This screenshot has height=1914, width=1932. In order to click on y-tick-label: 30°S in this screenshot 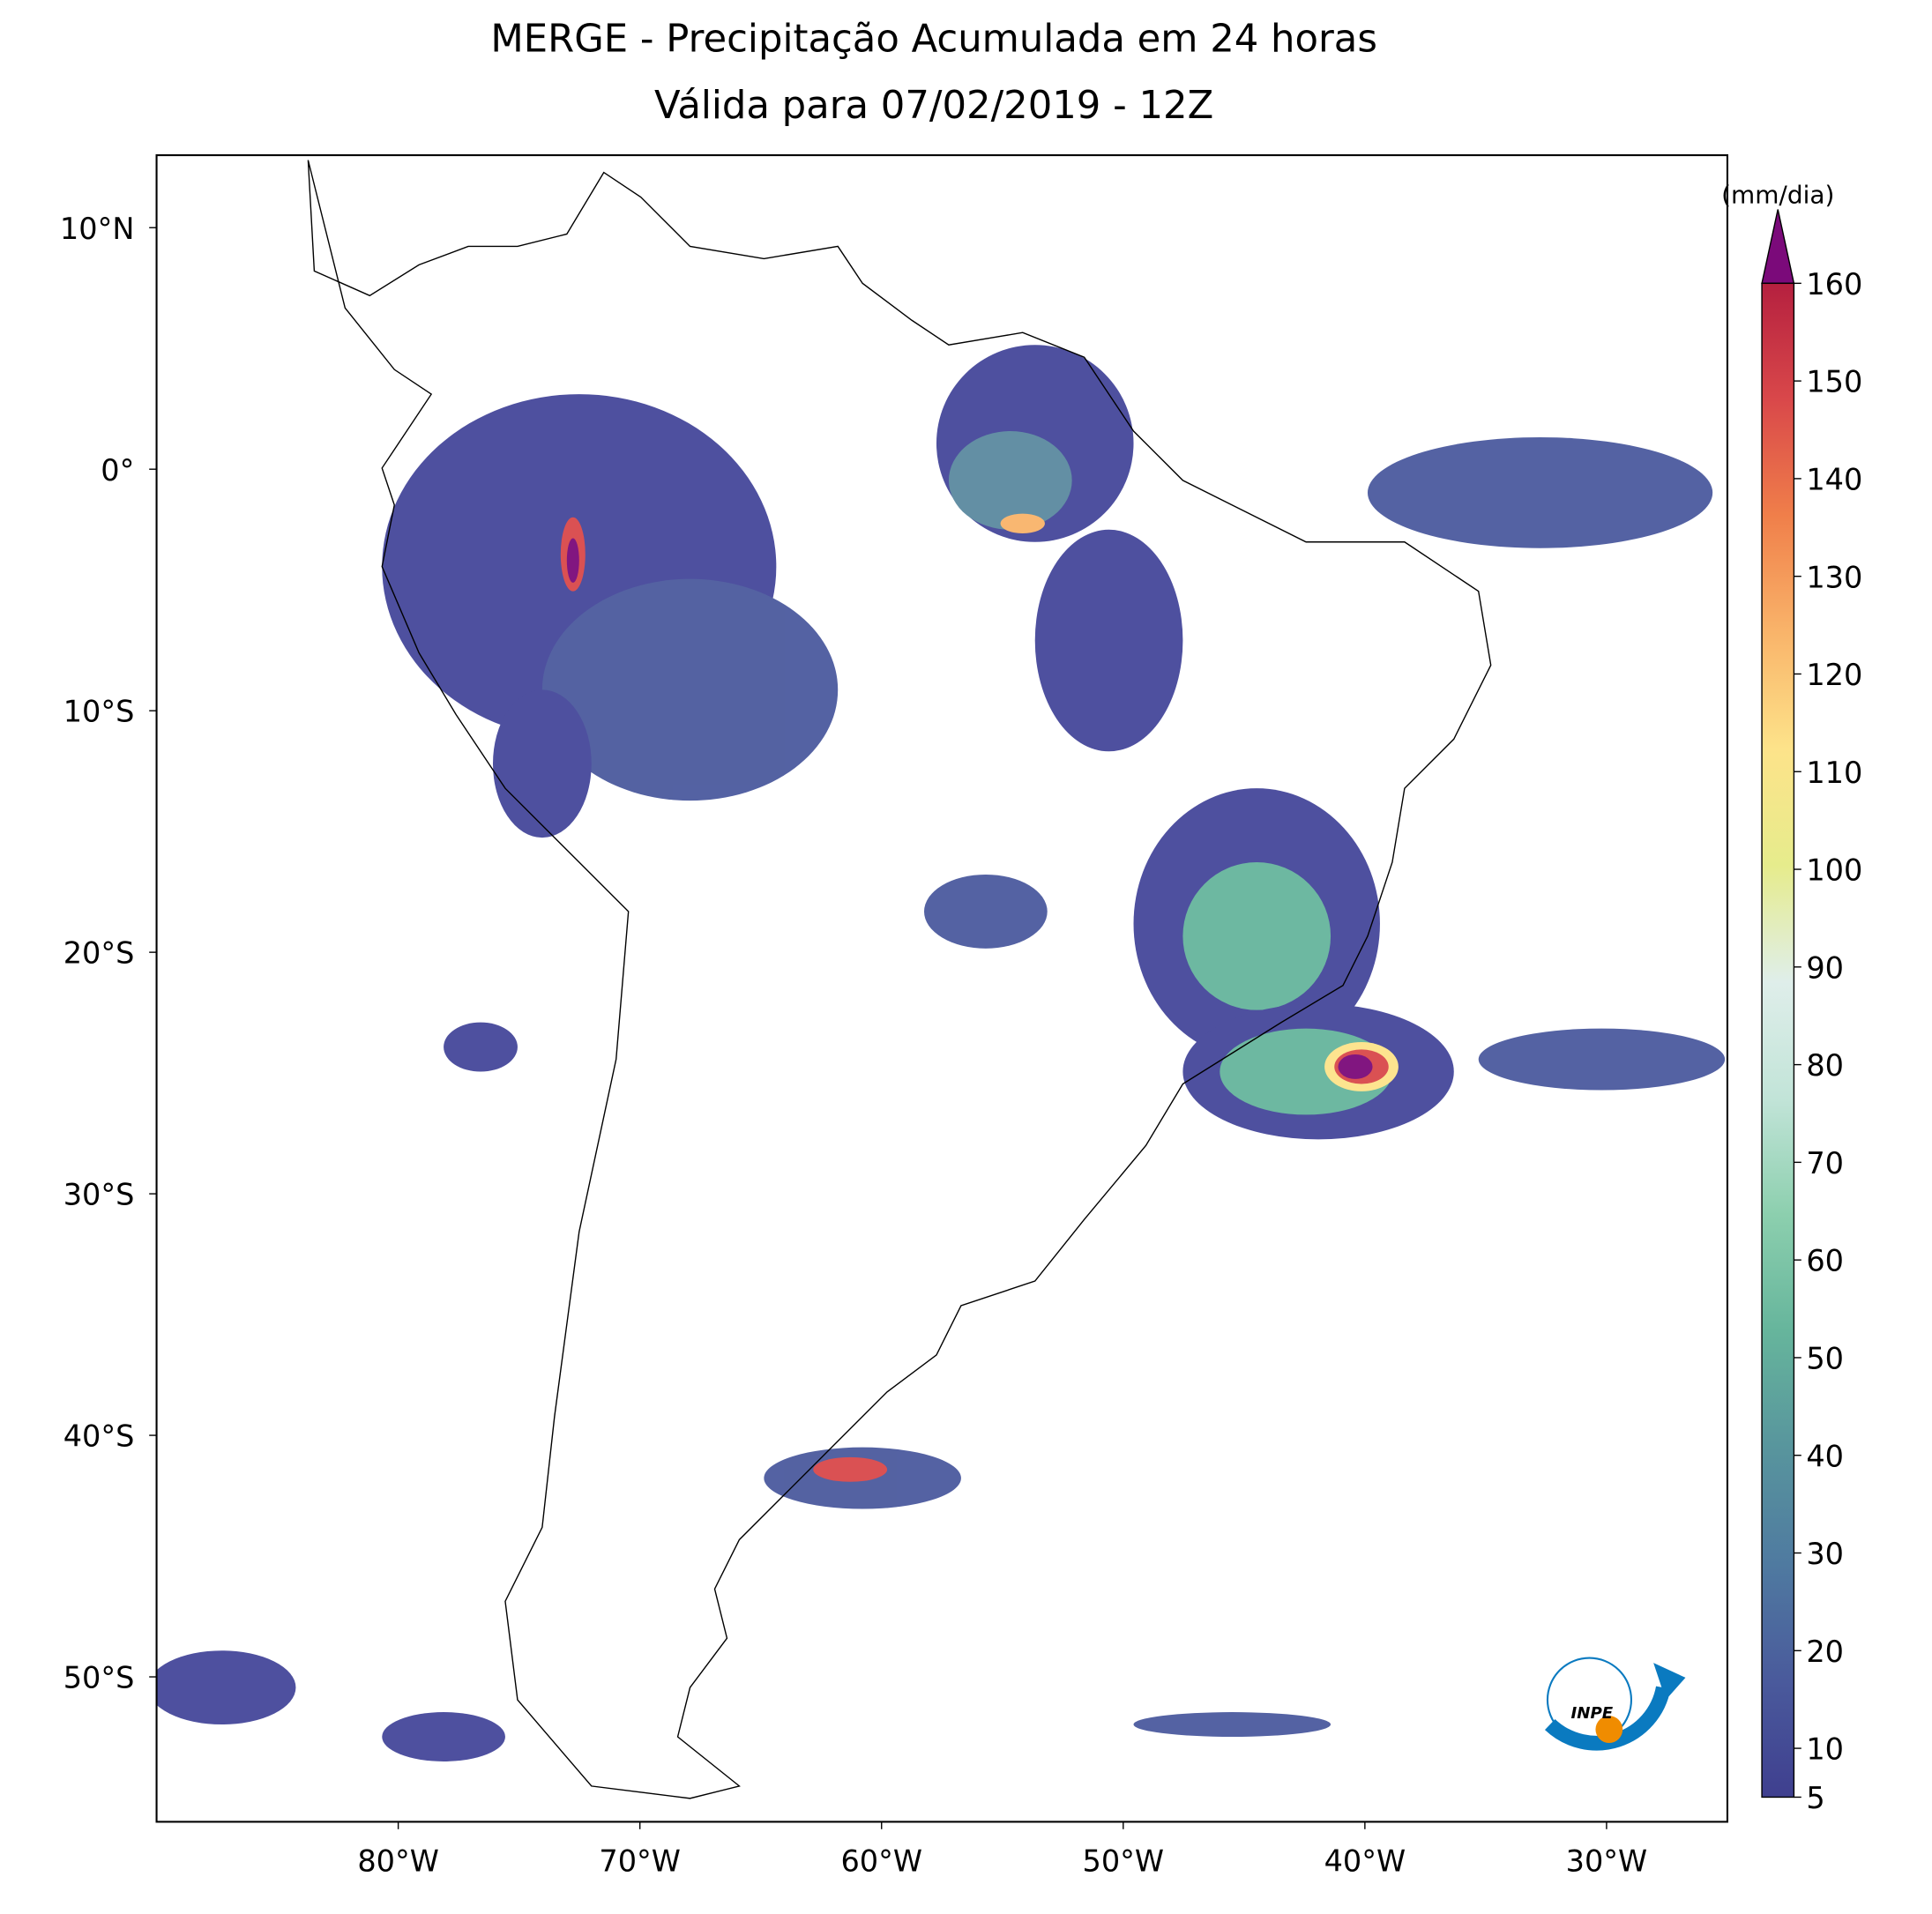, I will do `click(99, 1195)`.